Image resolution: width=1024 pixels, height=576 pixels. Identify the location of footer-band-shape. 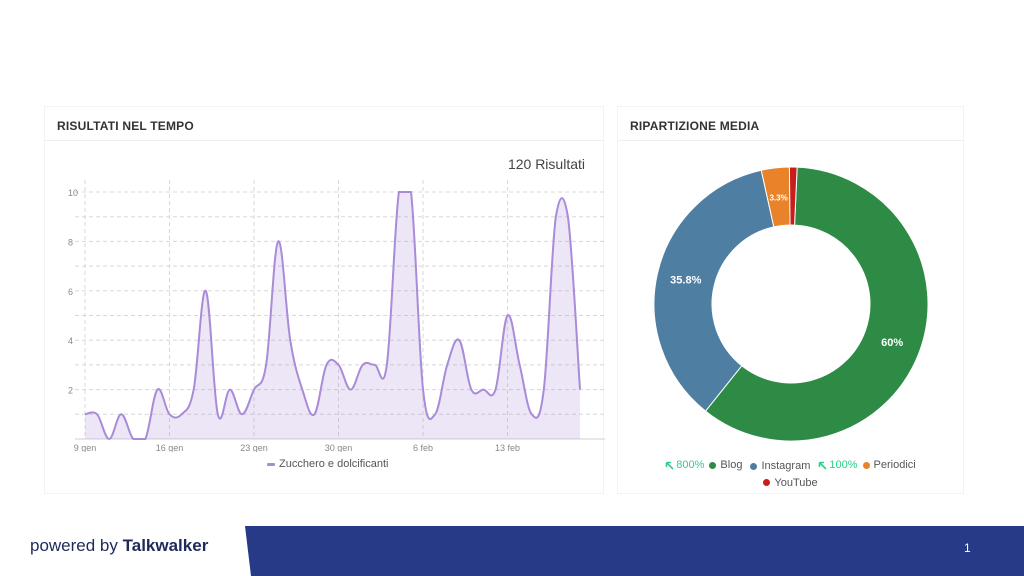
(634, 551).